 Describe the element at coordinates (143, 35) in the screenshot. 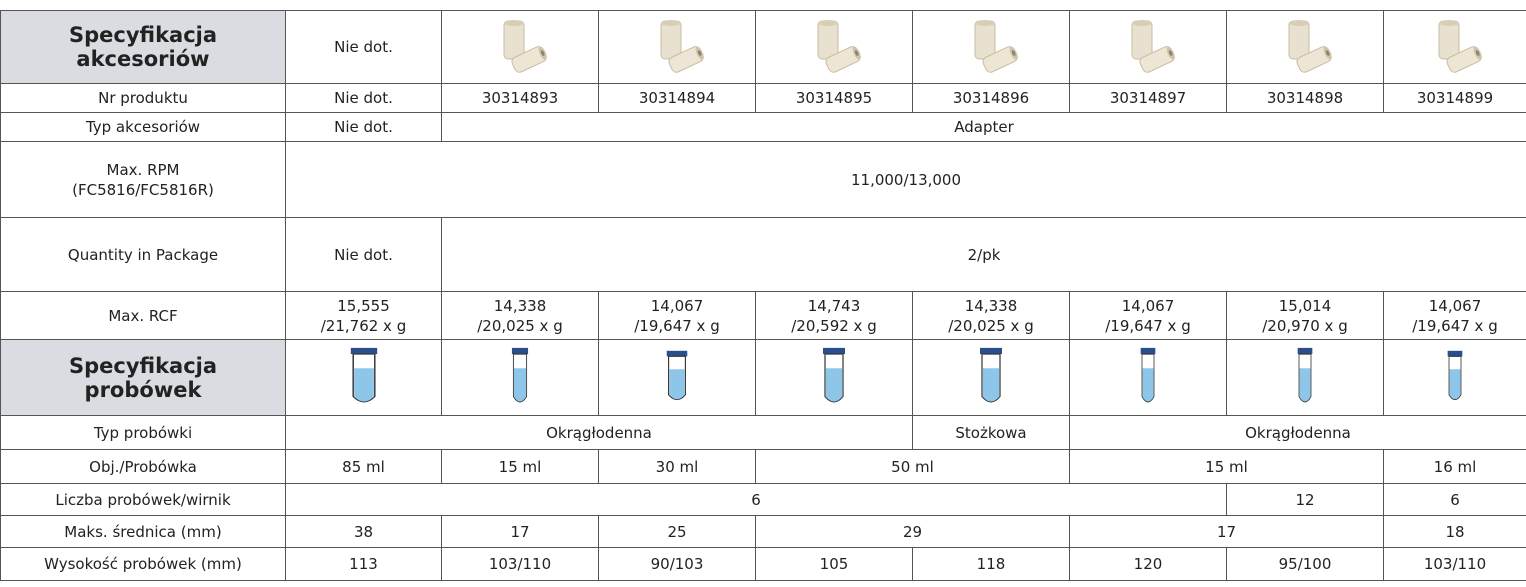

I see `text-line: Specyfikacja` at that location.